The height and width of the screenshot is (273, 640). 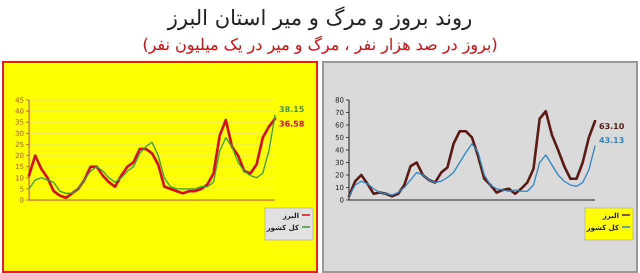 I want to click on text: (بروز در صد هزار نفر ، مرگ و میر در یک میلیون نفر), so click(x=320, y=44).